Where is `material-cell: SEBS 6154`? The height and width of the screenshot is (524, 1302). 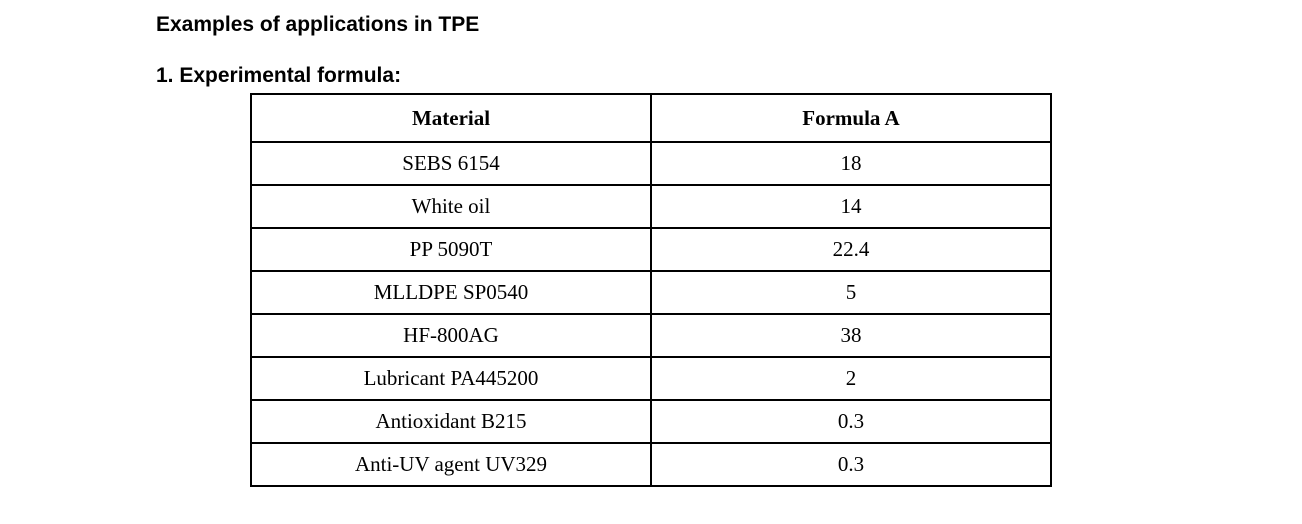
material-cell: SEBS 6154 is located at coordinates (451, 163).